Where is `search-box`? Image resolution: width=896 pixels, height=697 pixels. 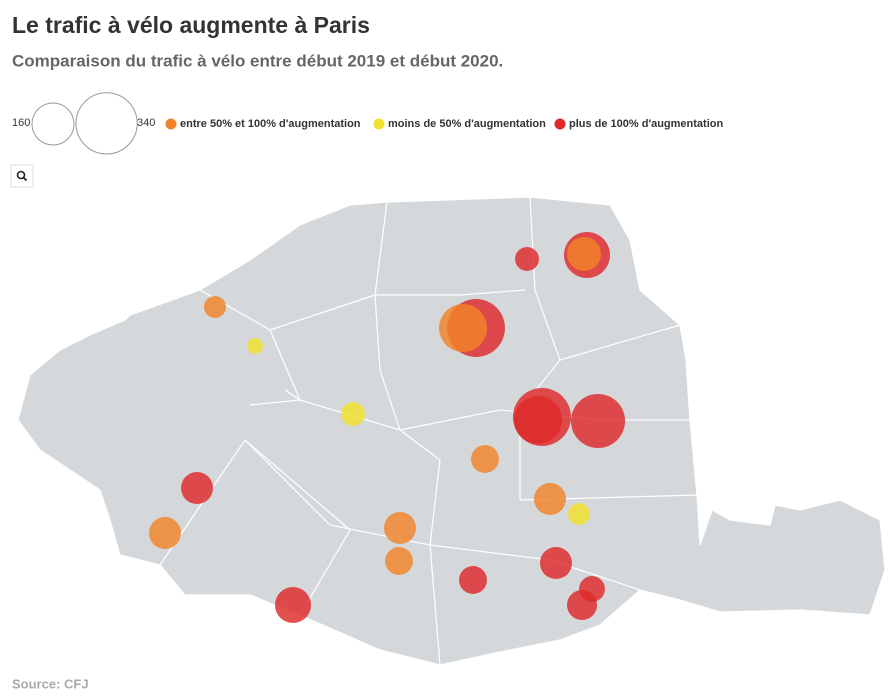 search-box is located at coordinates (22, 176).